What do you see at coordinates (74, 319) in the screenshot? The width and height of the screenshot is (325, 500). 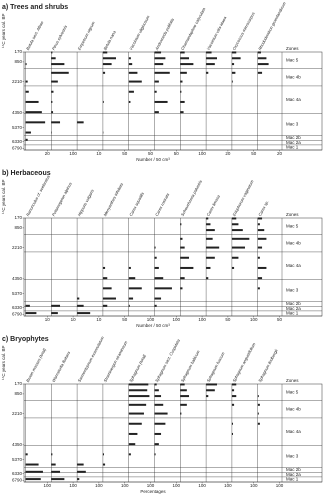 I see `x-tick-label: 10` at bounding box center [74, 319].